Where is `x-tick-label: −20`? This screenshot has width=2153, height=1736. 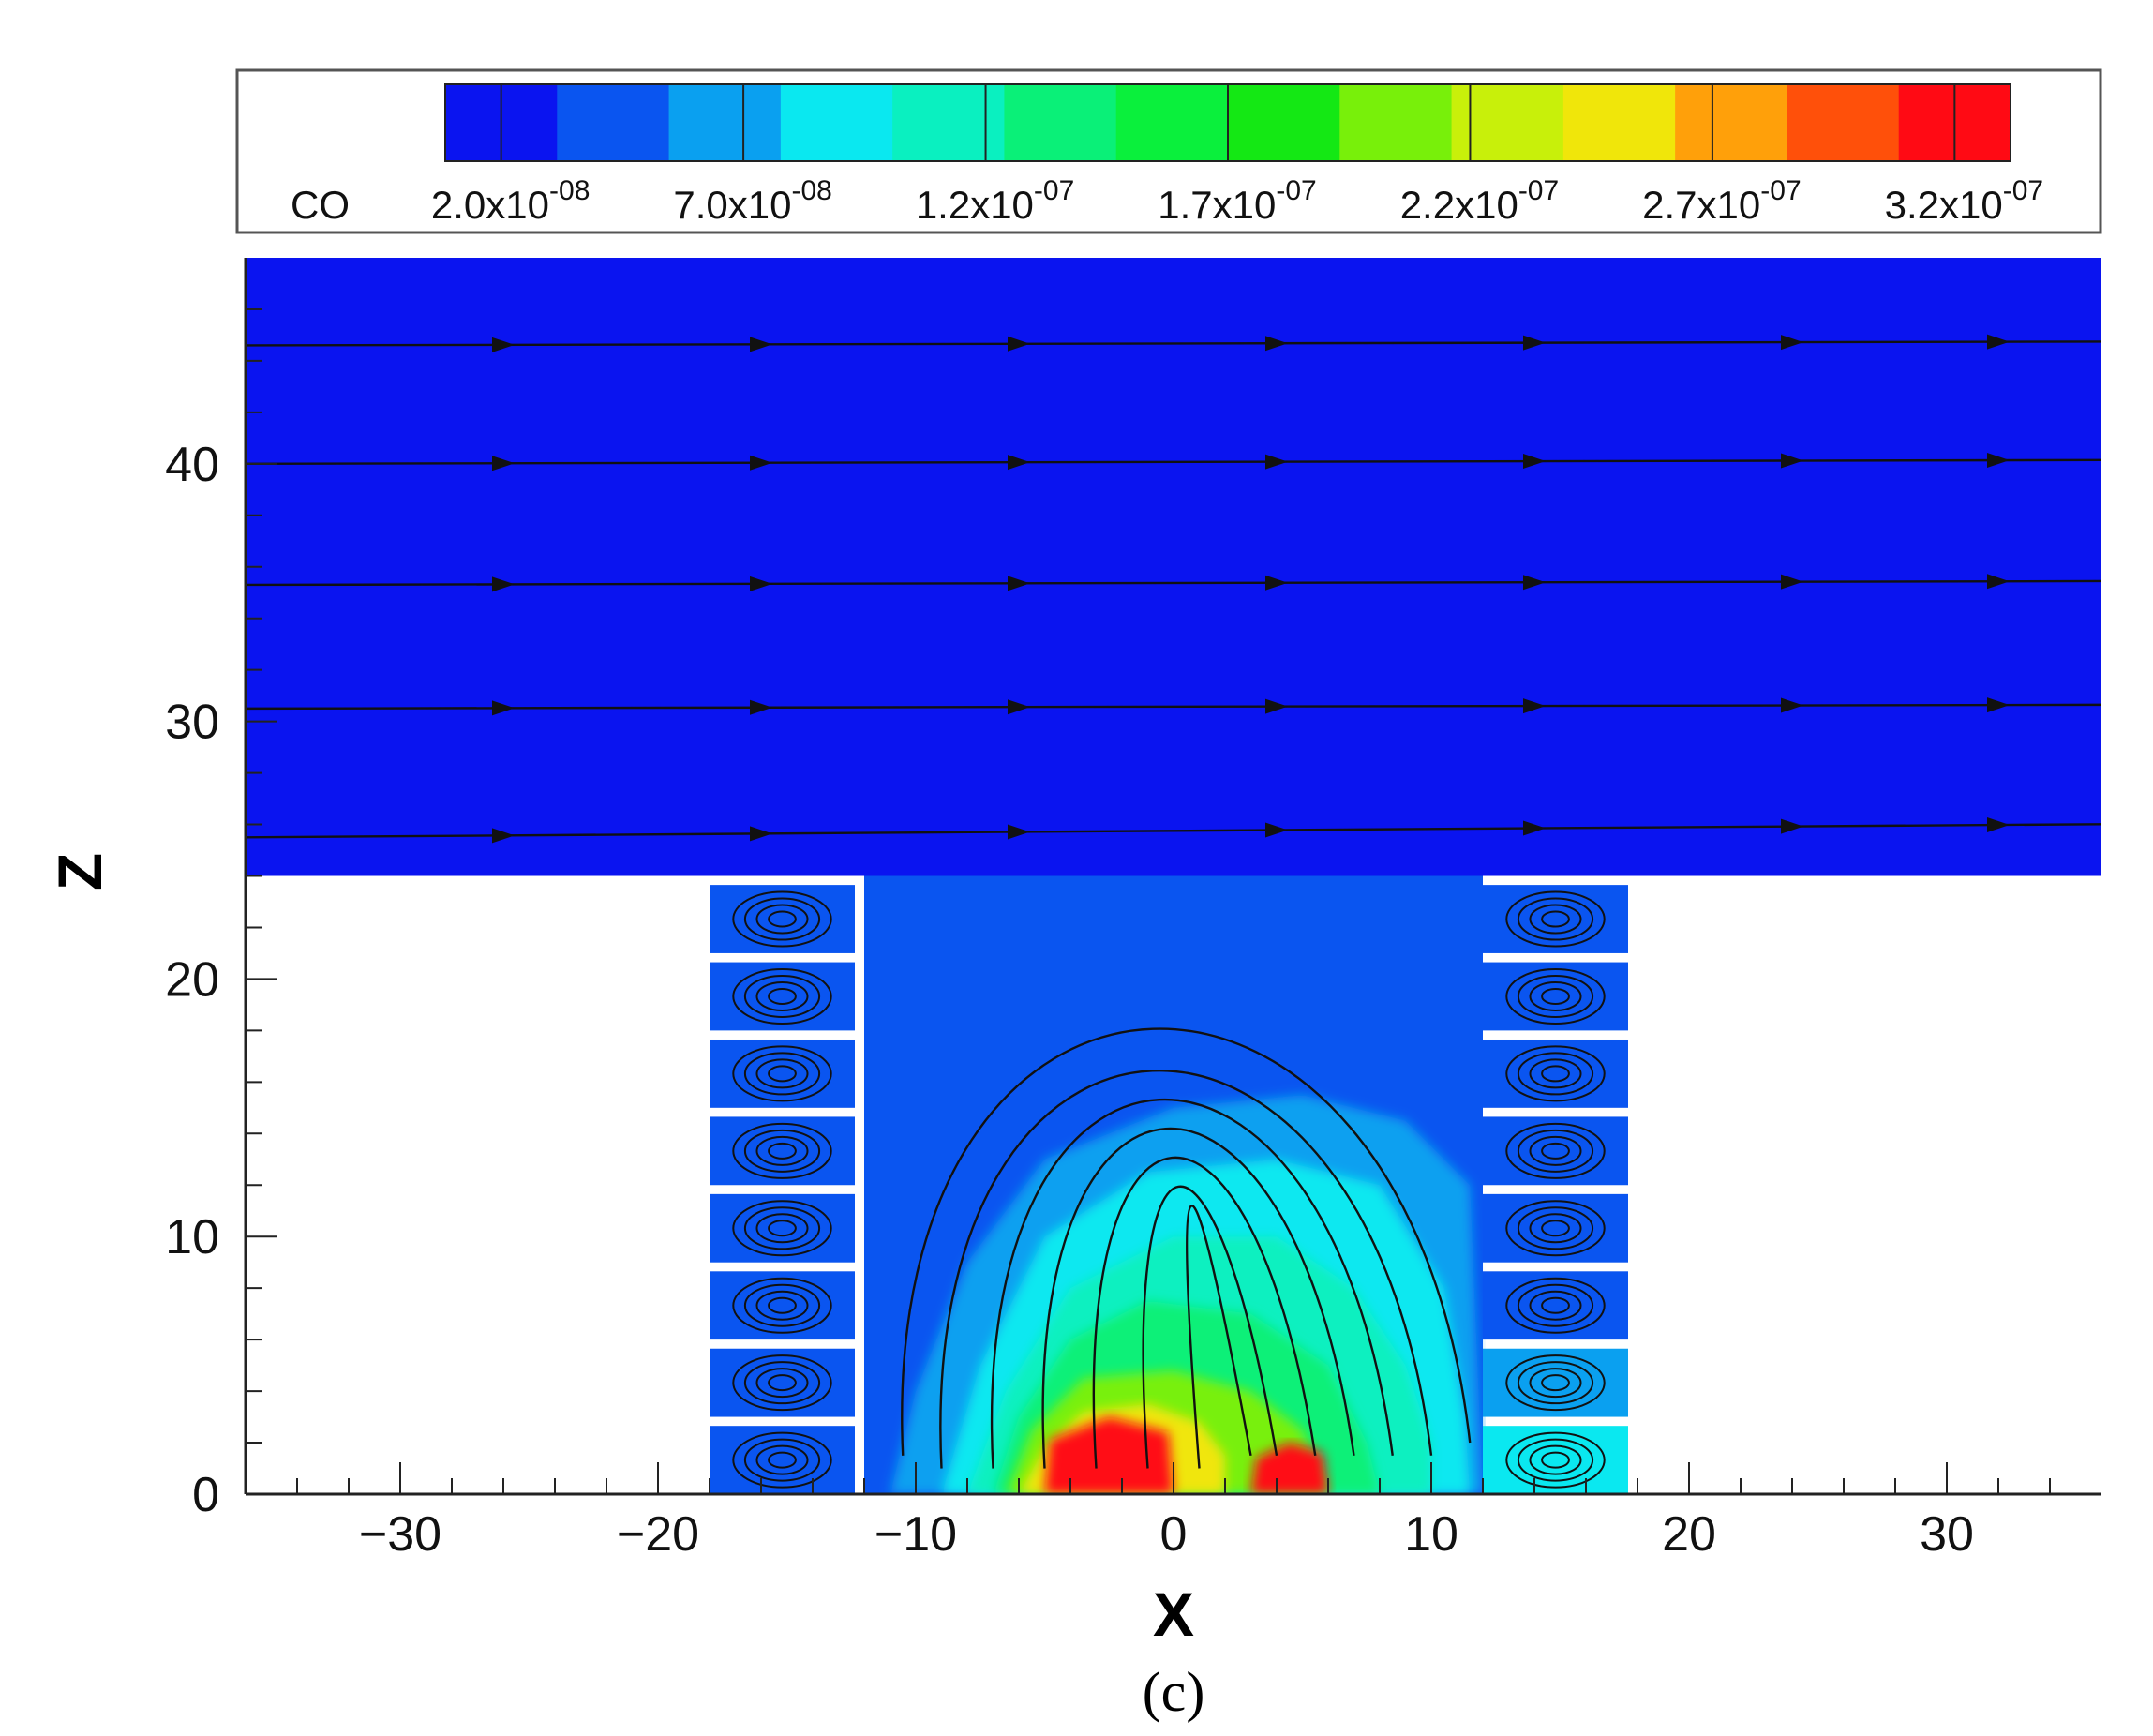 x-tick-label: −20 is located at coordinates (658, 1534).